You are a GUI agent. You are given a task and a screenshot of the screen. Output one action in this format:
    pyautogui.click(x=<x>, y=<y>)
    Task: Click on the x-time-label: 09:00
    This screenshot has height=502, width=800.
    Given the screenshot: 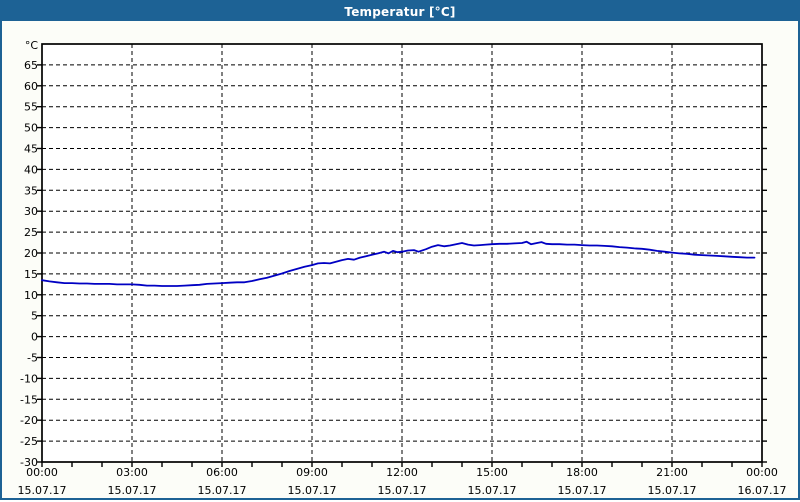 What is the action you would take?
    pyautogui.click(x=312, y=472)
    